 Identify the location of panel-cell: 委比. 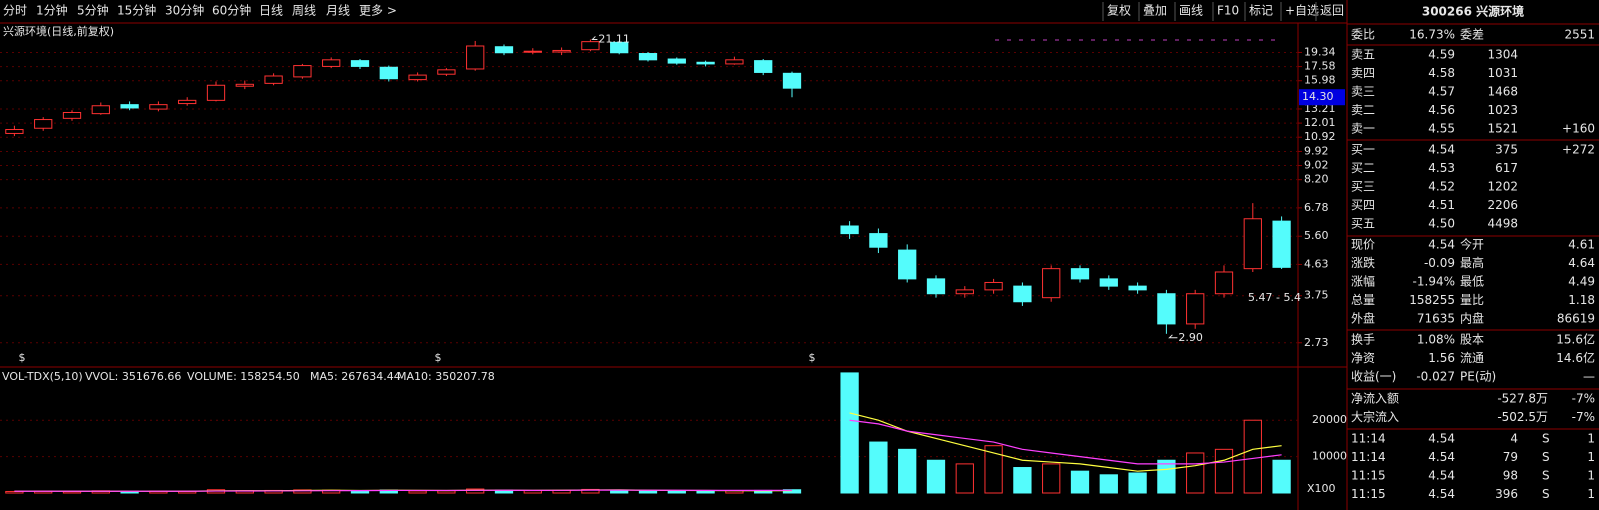
(1363, 35).